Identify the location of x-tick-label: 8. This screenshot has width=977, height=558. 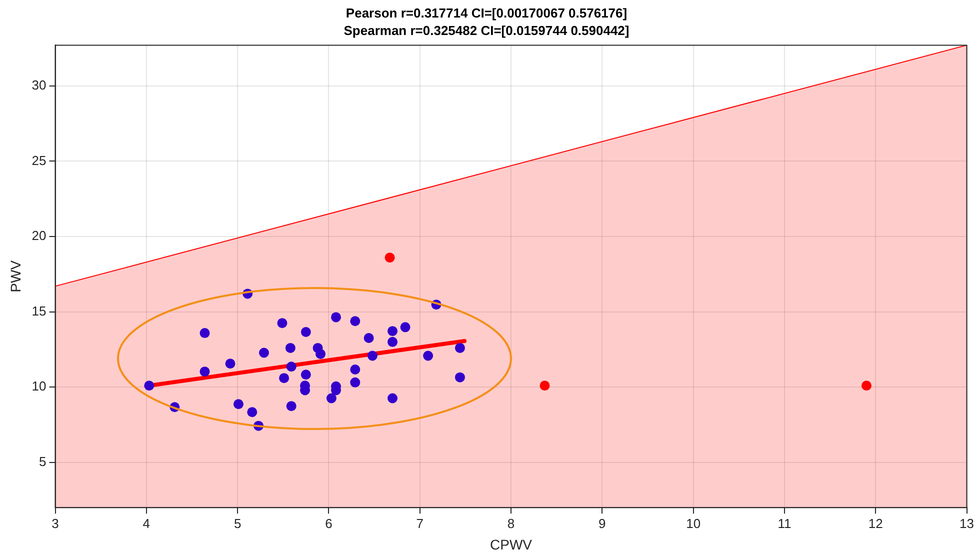
(511, 523).